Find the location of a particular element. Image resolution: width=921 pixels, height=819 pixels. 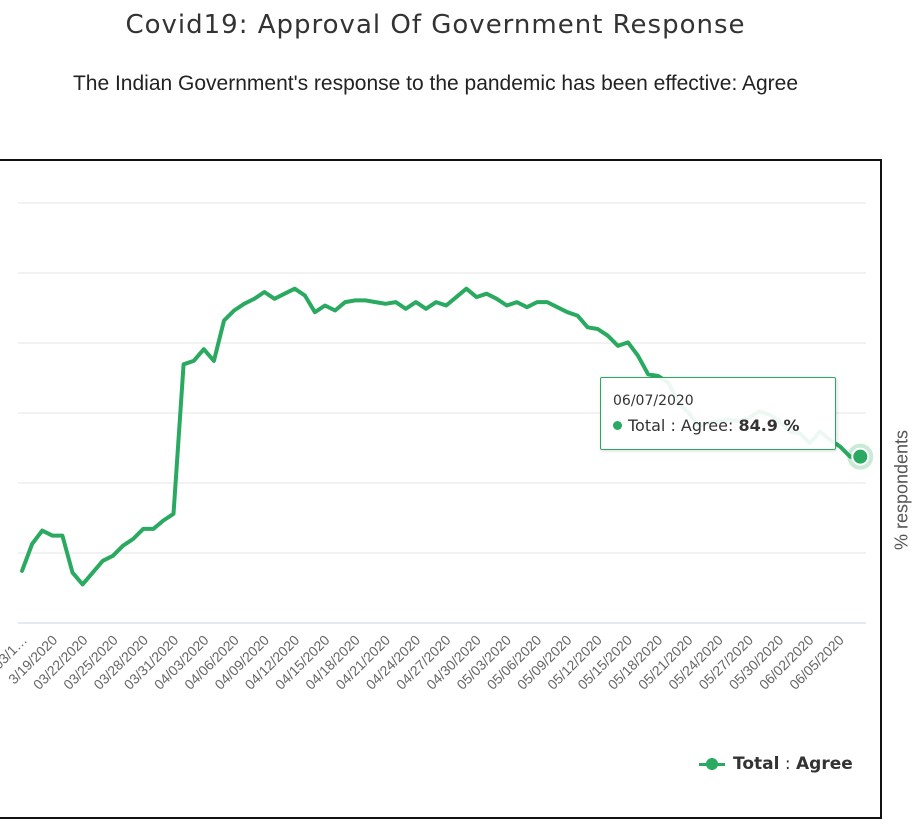

y-axis-label: % respondents is located at coordinates (901, 490).